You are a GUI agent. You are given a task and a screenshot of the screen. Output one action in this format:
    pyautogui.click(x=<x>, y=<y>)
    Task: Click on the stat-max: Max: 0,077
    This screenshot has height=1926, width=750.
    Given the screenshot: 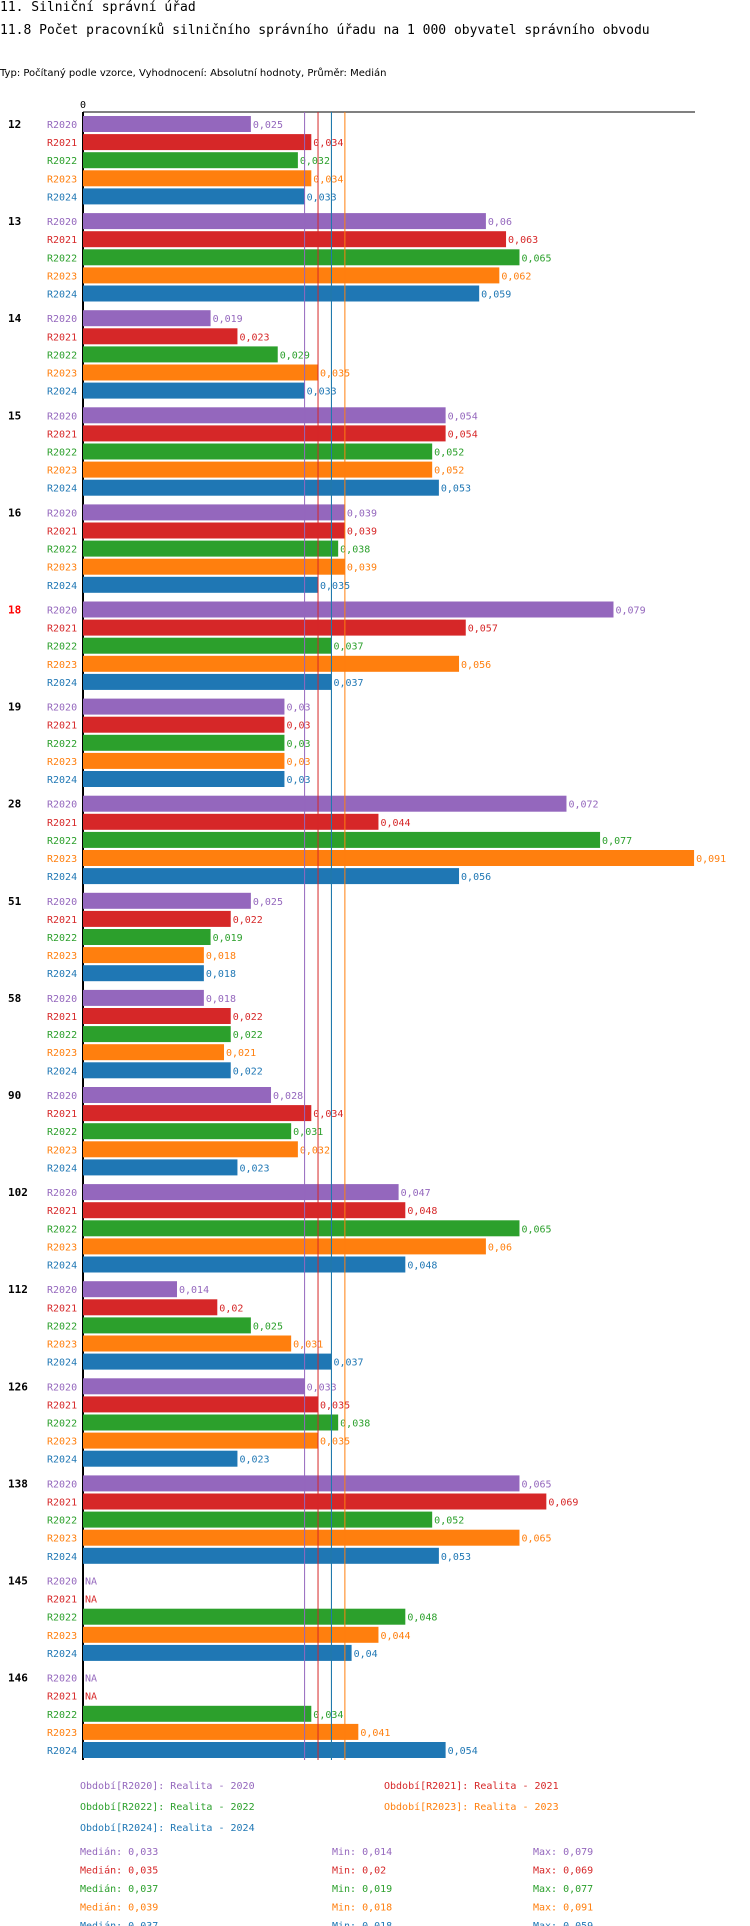 What is the action you would take?
    pyautogui.click(x=563, y=1889)
    